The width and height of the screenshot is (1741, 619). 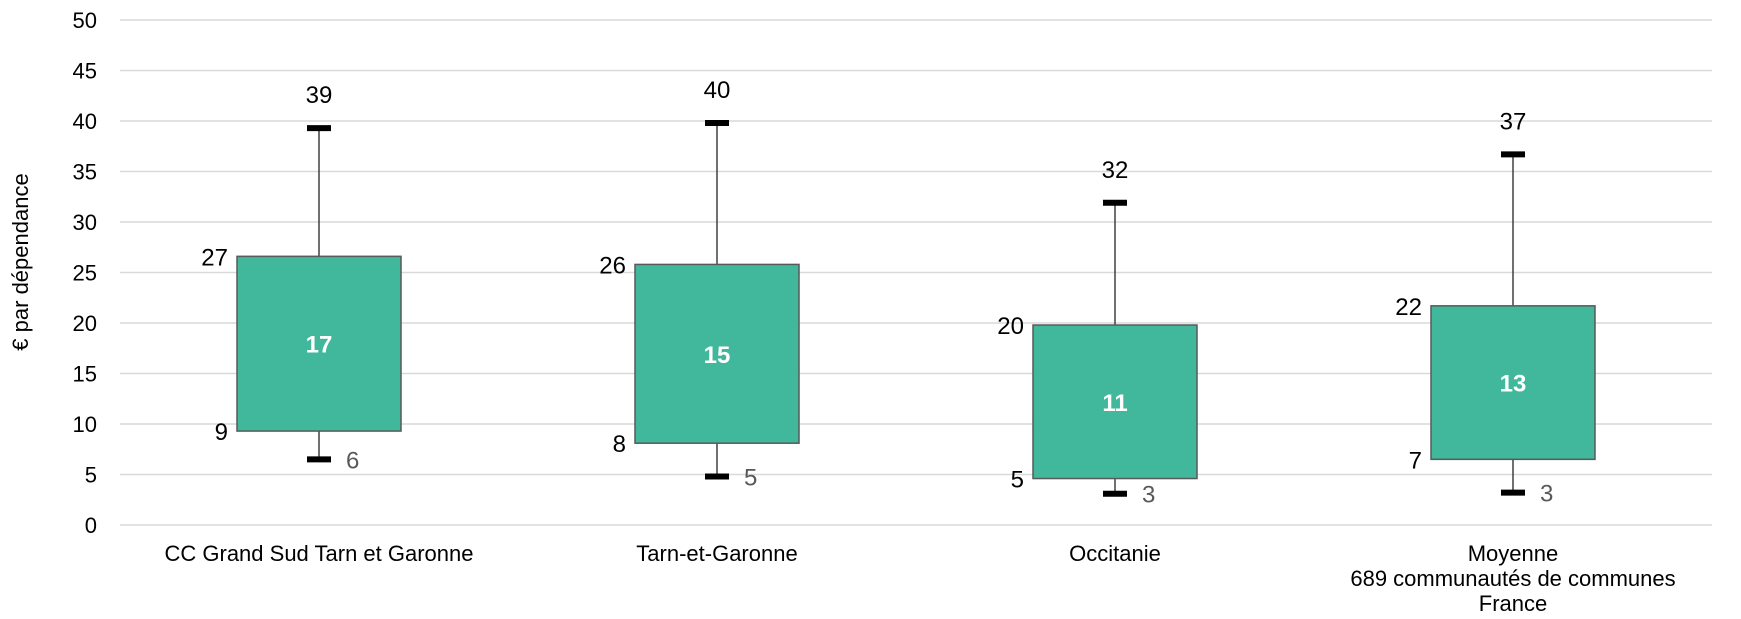 What do you see at coordinates (619, 444) in the screenshot?
I see `q1-value-label: 8` at bounding box center [619, 444].